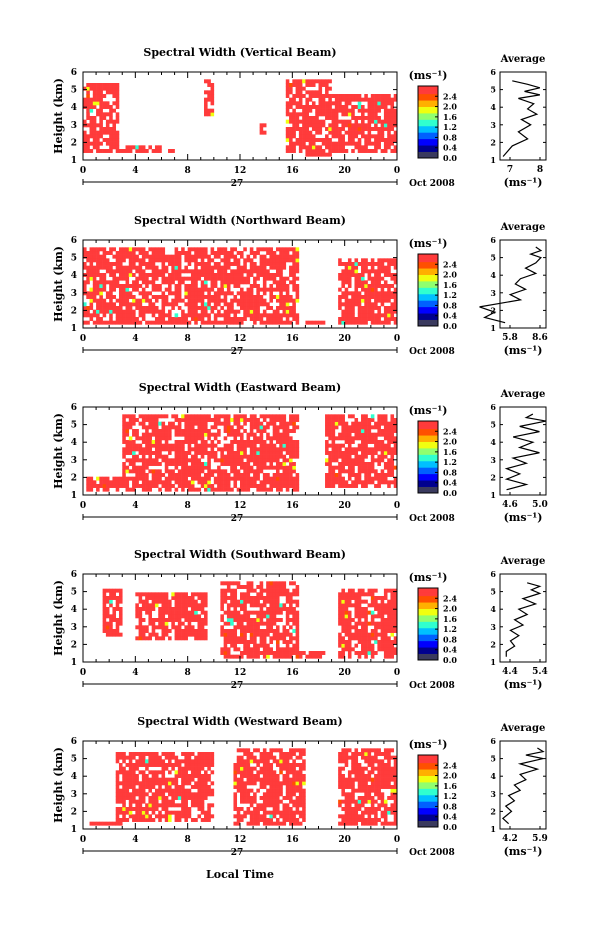  What do you see at coordinates (135, 339) in the screenshot?
I see `x-tick-label: 4` at bounding box center [135, 339].